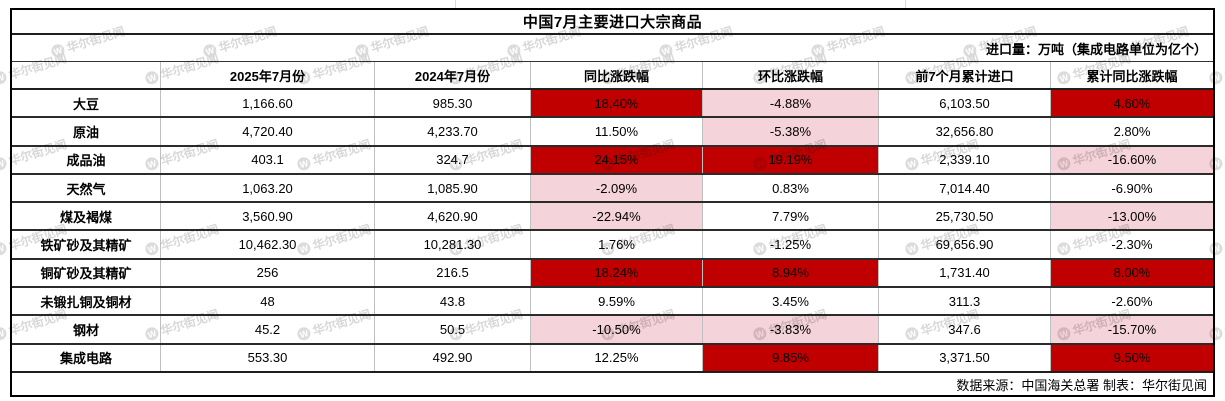 Image resolution: width=1225 pixels, height=401 pixels. Describe the element at coordinates (790, 188) in the screenshot. I see `mom-change: 0.83%` at that location.